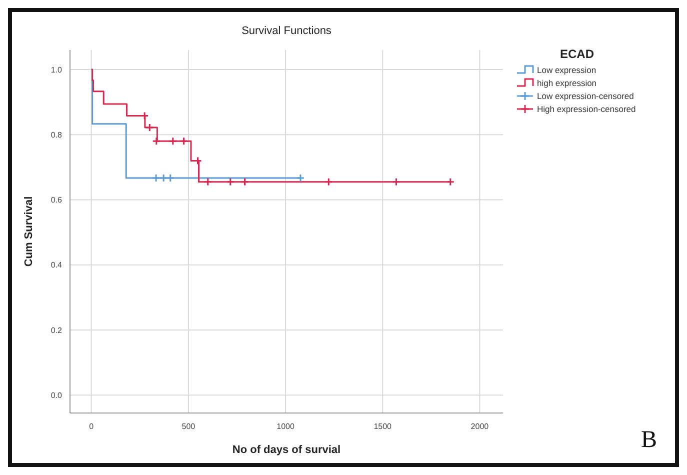 This screenshot has width=687, height=475. What do you see at coordinates (29, 231) in the screenshot?
I see `y-axis-title: Cum Survival` at bounding box center [29, 231].